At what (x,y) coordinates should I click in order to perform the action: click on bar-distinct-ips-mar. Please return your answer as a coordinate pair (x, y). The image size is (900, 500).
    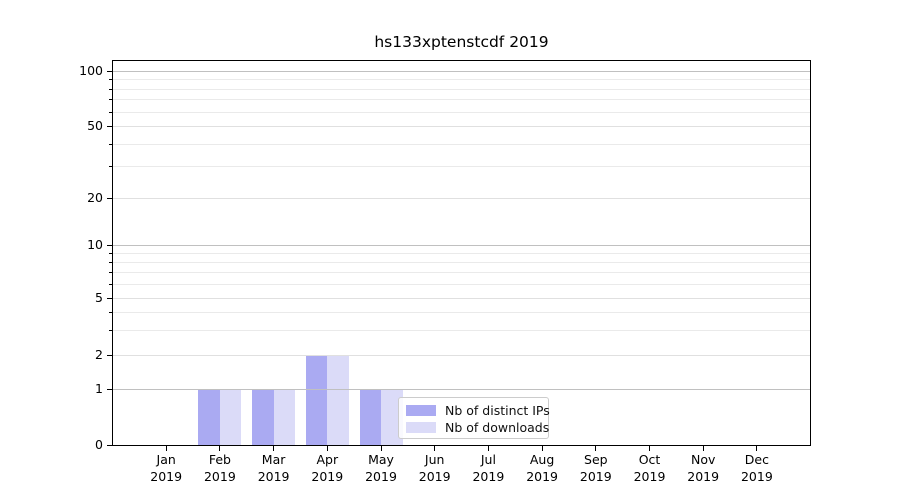
    Looking at the image, I should click on (263, 417).